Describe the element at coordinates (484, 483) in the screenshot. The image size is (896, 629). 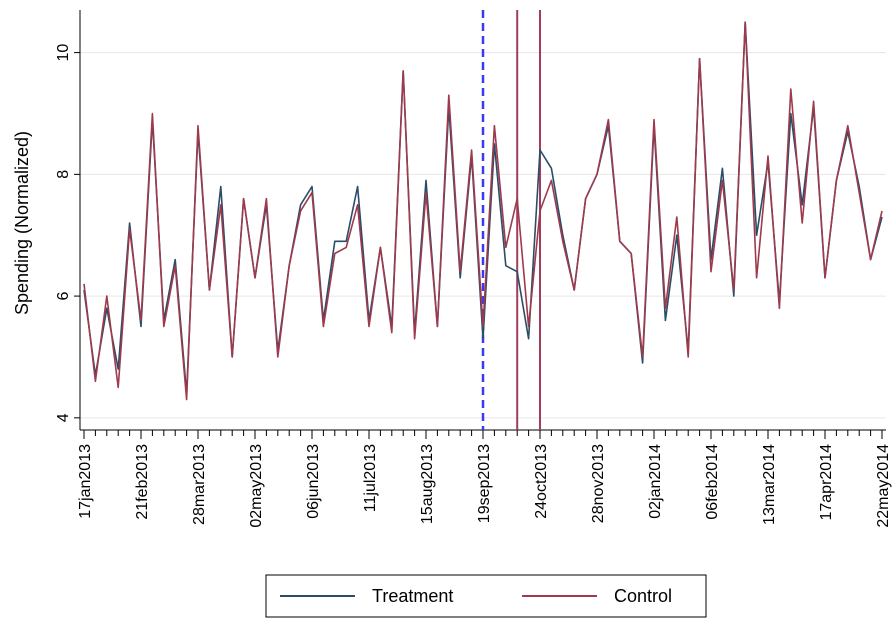
I see `x-tick-label: 19sep2013` at that location.